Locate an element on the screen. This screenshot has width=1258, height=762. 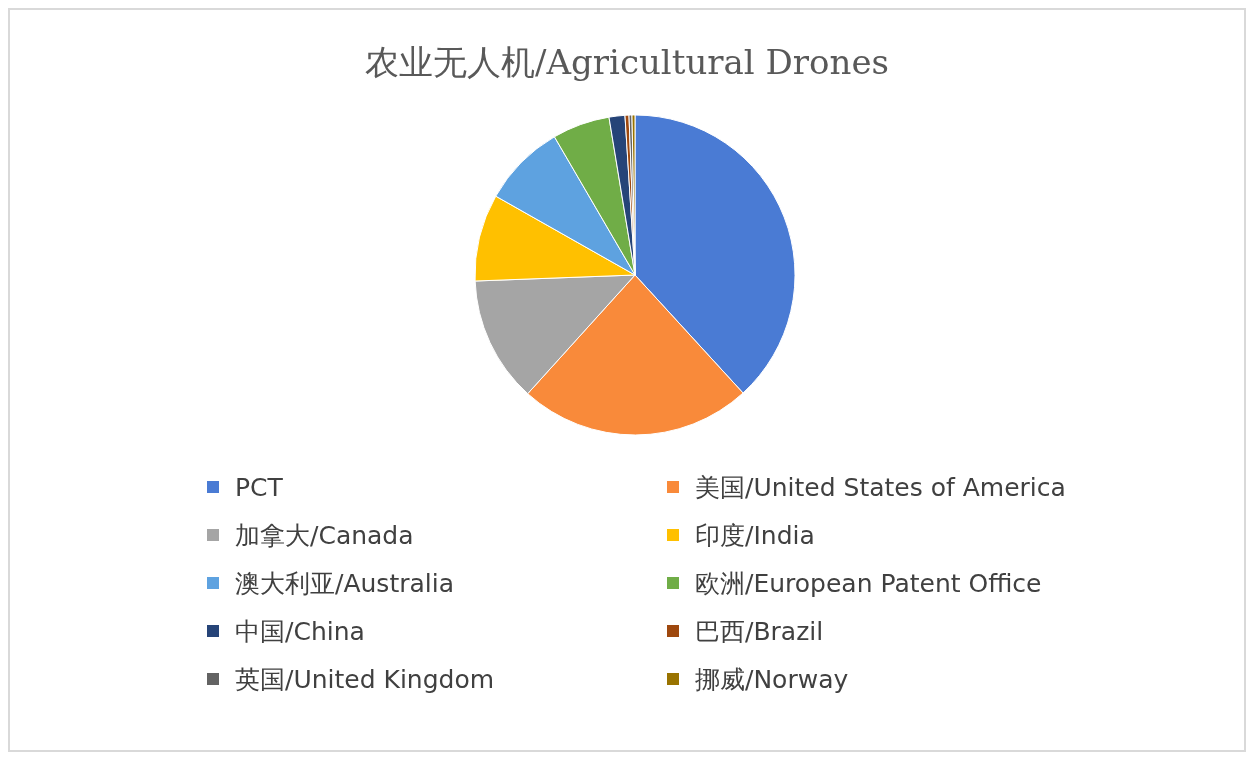
legend-label: 挪威/Norway is located at coordinates (772, 679).